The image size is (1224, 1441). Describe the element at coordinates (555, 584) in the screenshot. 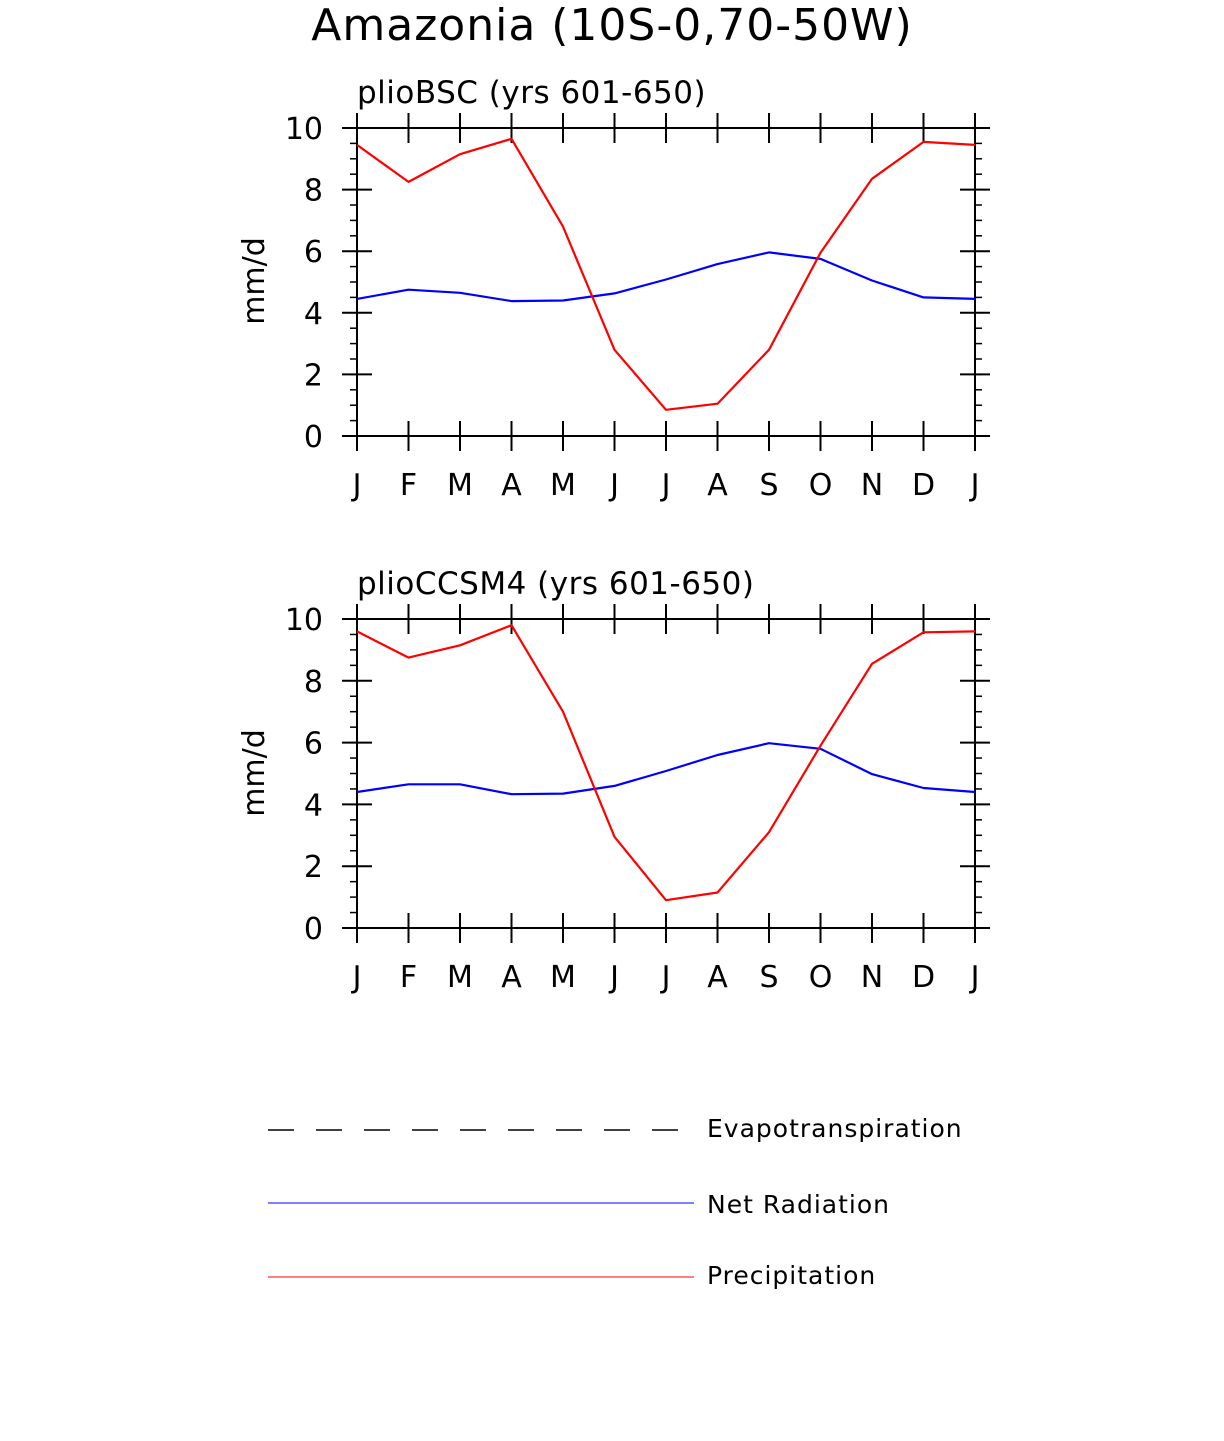

I see `panel-title: plioCCSM4 (yrs 601-650)` at that location.